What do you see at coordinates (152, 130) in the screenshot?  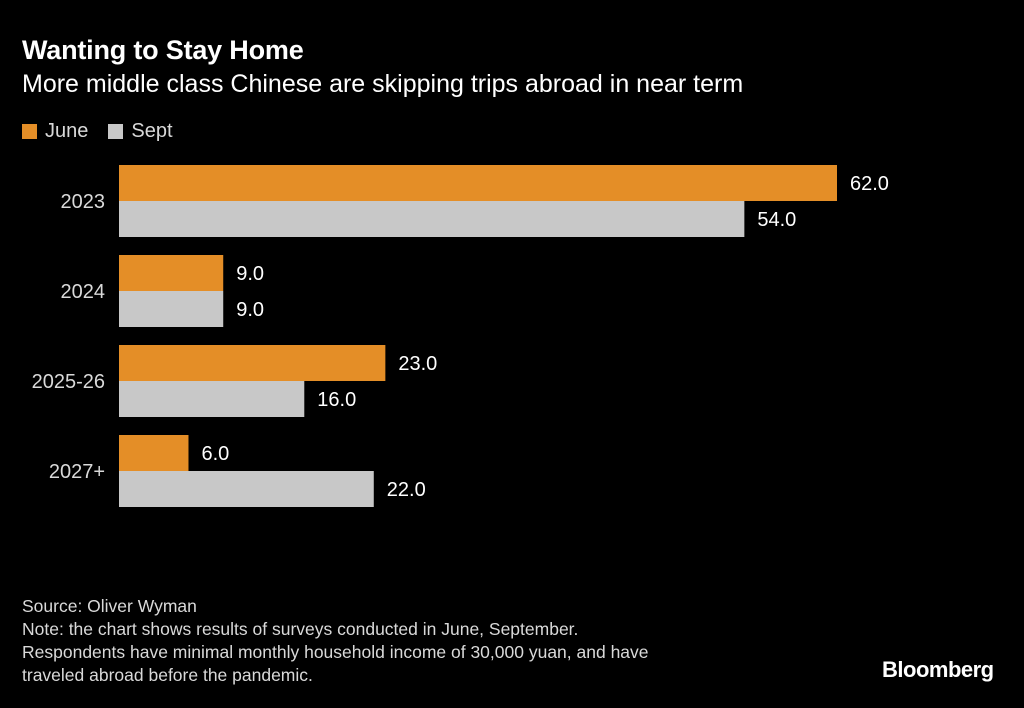 I see `legend-label-sept: Sept` at bounding box center [152, 130].